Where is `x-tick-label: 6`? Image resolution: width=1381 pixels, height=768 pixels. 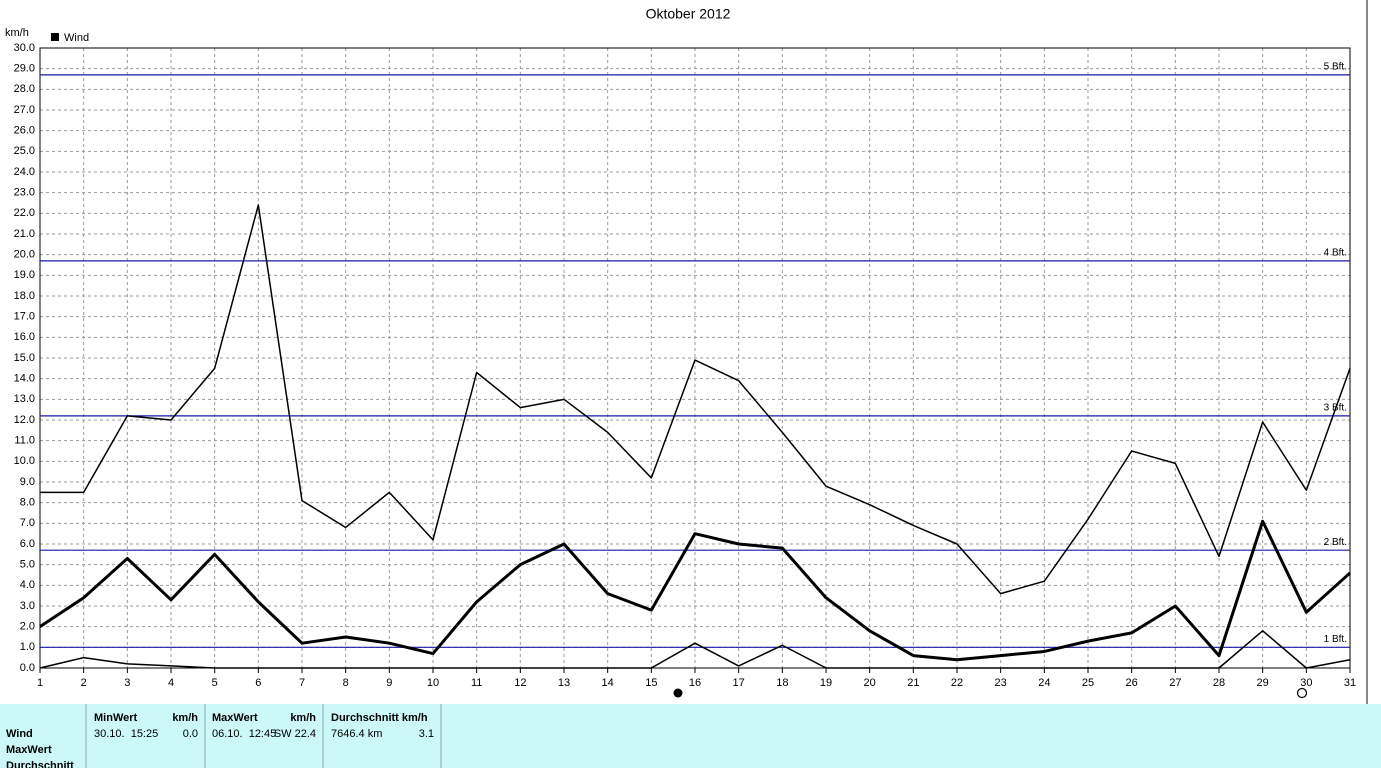
x-tick-label: 6 is located at coordinates (258, 683).